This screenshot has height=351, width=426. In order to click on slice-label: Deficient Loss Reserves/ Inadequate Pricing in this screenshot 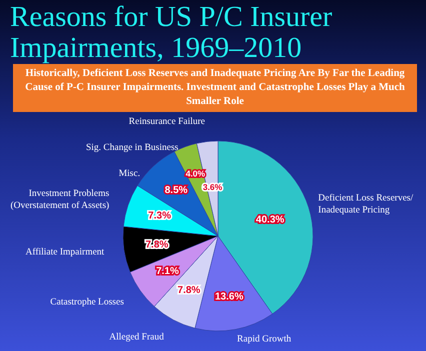, I will do `click(366, 205)`.